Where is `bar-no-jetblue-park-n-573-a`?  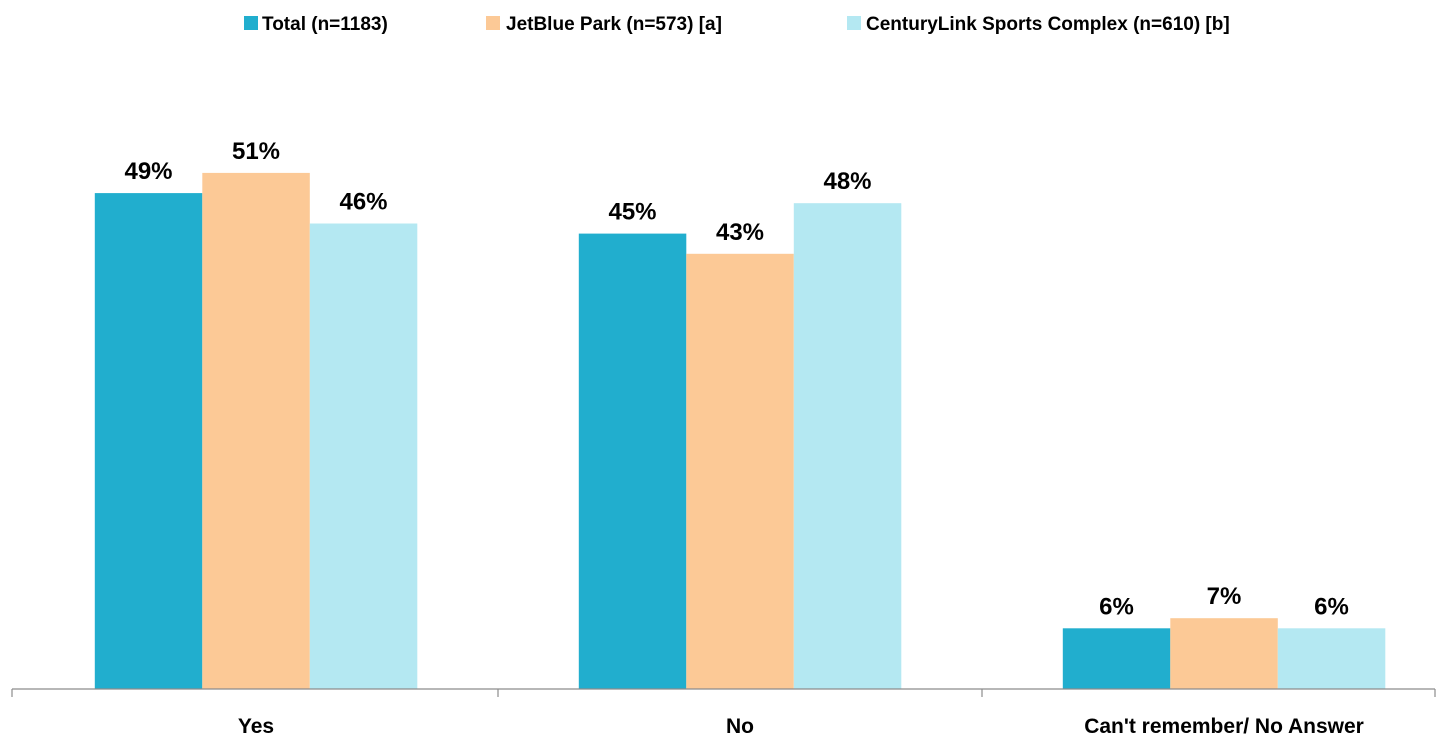
bar-no-jetblue-park-n-573-a is located at coordinates (740, 471).